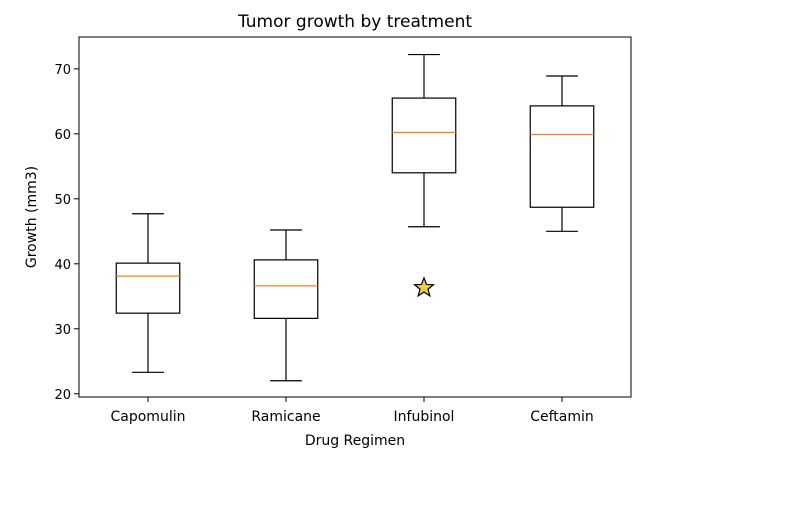 This screenshot has height=522, width=811. Describe the element at coordinates (62, 200) in the screenshot. I see `y-tick-label: 50` at that location.